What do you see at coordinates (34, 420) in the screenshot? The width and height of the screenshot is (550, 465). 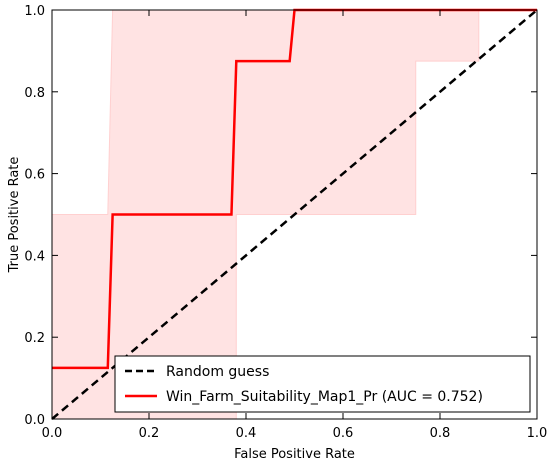 I see `y-tick-label: 0.0` at bounding box center [34, 420].